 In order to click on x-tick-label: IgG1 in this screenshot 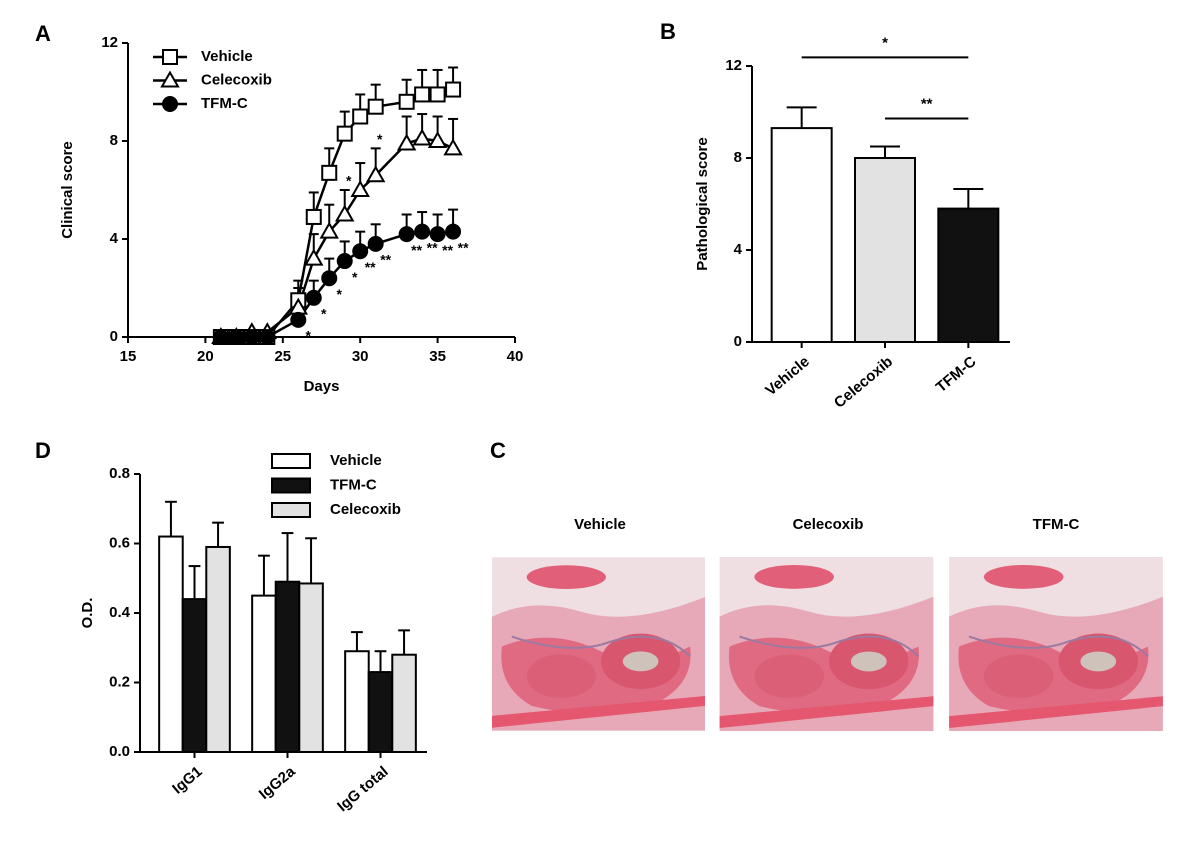, I will do `click(187, 780)`.